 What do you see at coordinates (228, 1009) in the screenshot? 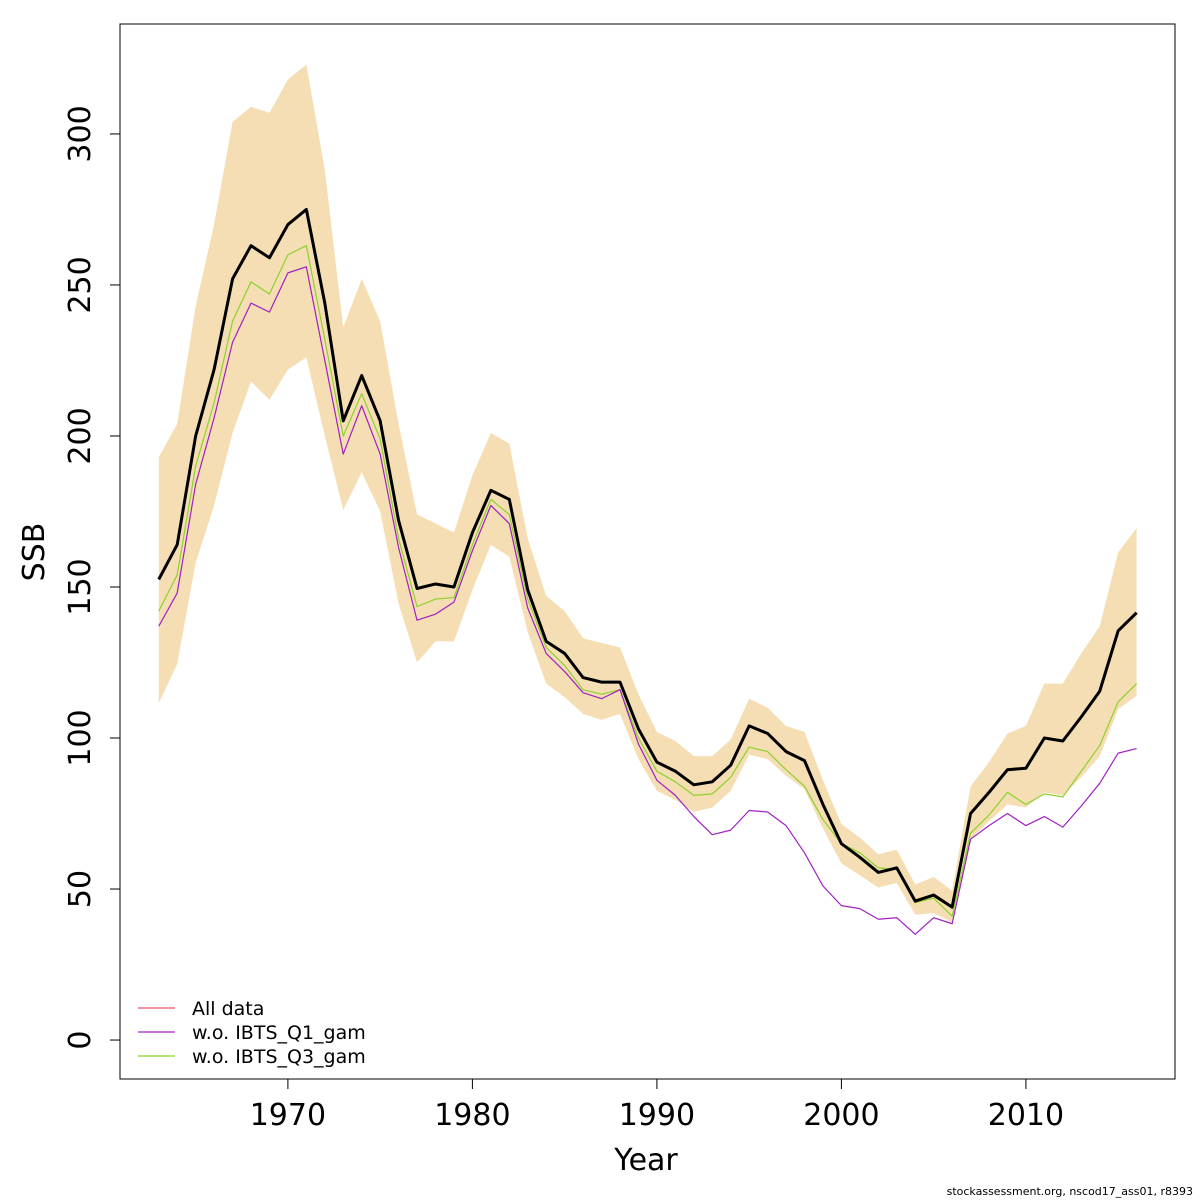
I see `legend-label: All data` at bounding box center [228, 1009].